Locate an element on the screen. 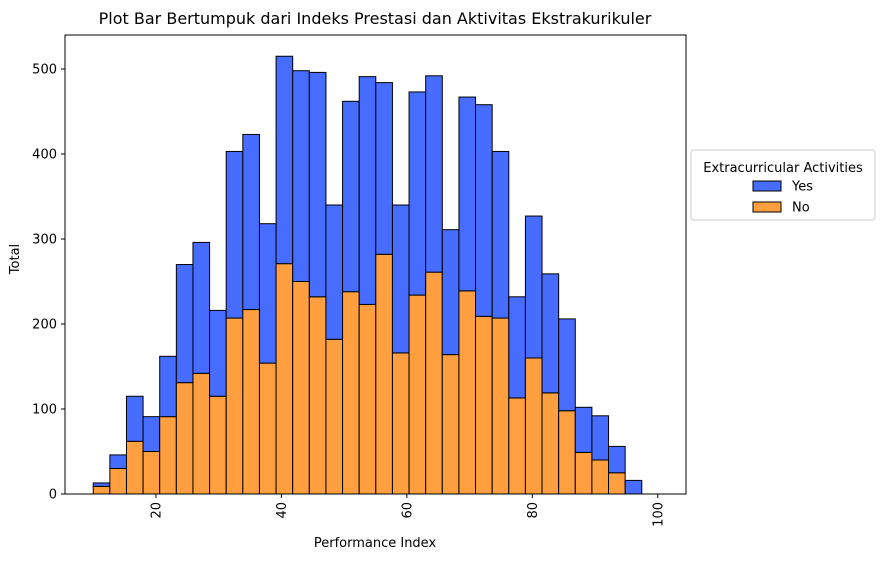 This screenshot has height=563, width=884. y-tick-label: 300 is located at coordinates (44, 240).